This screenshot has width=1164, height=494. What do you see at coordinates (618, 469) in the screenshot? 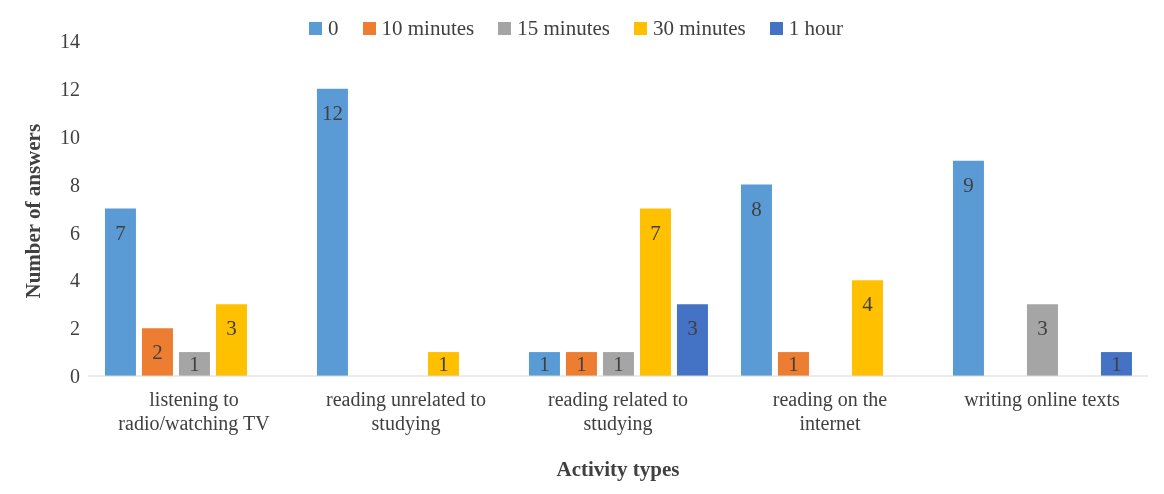
I see `x-axis-title: Activity types` at bounding box center [618, 469].